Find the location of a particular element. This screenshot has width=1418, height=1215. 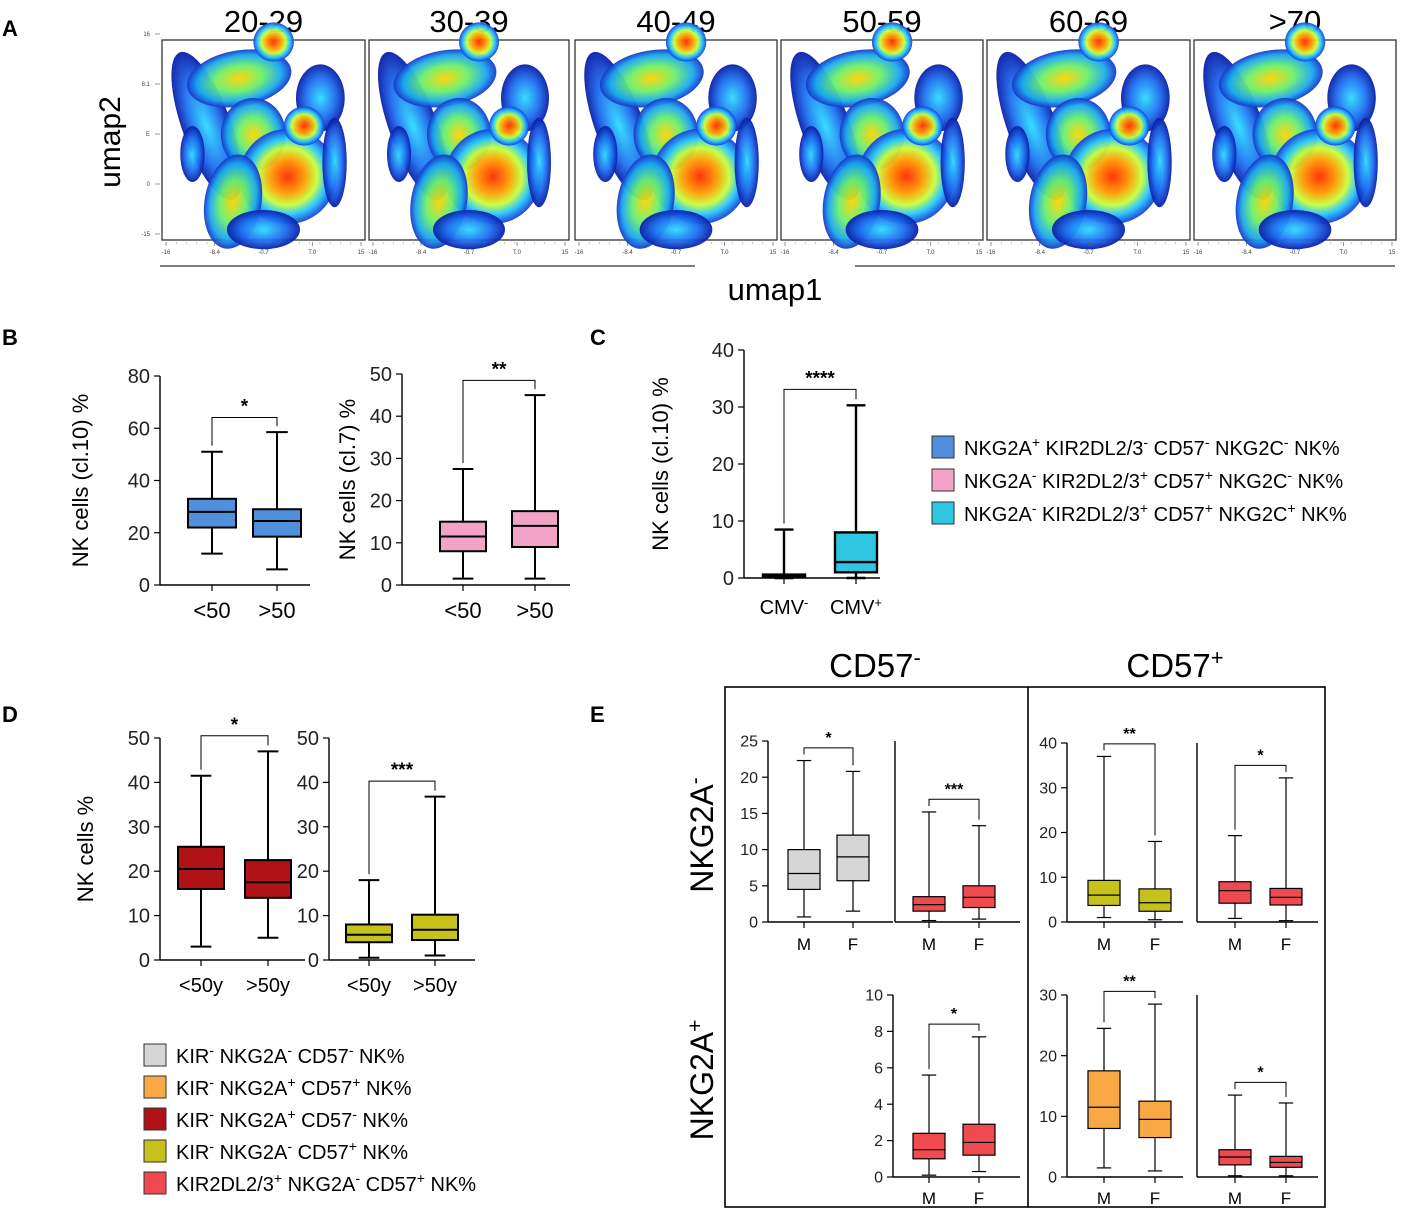

box-chart-C: 0 10 20 30 40 CMV- CMV+ NK cells (cl.10) % **** is located at coordinates (765, 479).